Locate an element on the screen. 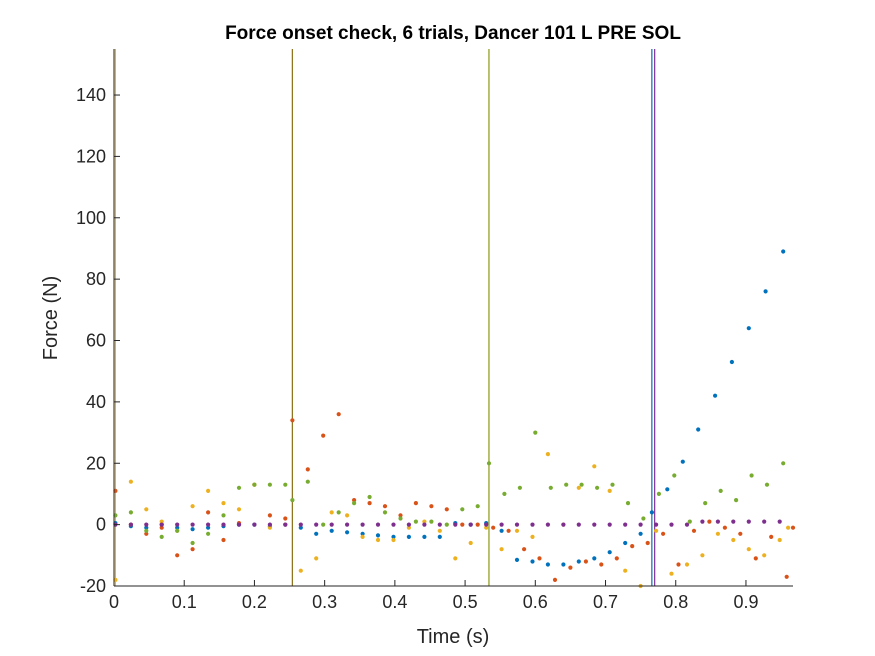 The height and width of the screenshot is (656, 875). x-ticks: 0 0.1 0.2 0.3 0.4 0.5 0.6 0.7 0.8 0.9 is located at coordinates (433, 596).